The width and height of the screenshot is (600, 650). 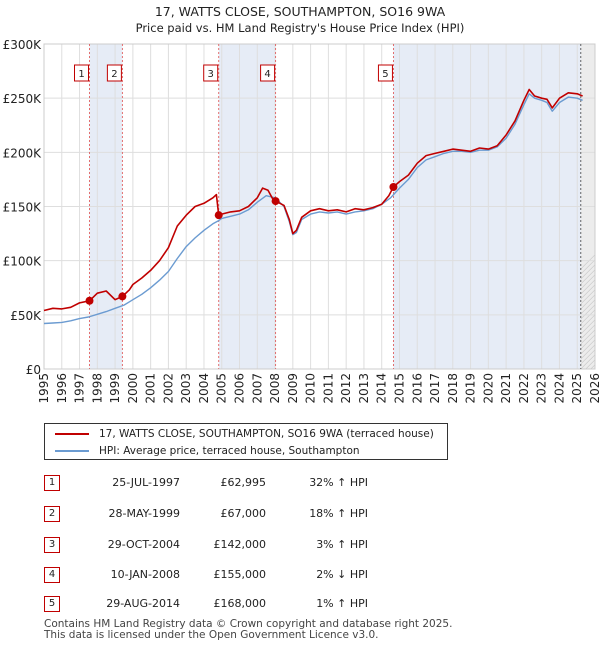 What do you see at coordinates (52, 483) in the screenshot?
I see `transaction-number-badge: 1` at bounding box center [52, 483].